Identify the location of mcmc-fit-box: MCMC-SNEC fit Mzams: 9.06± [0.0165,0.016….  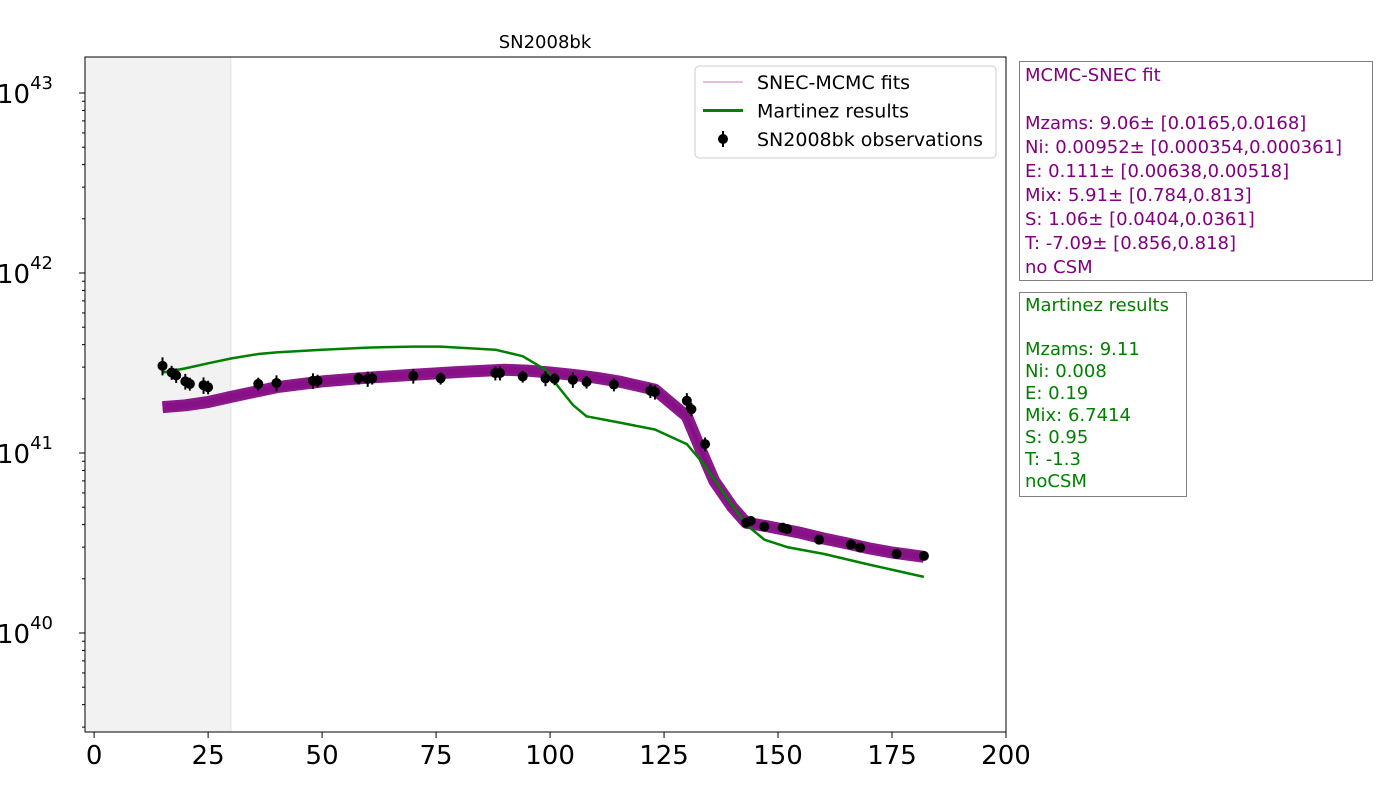
(1196, 171).